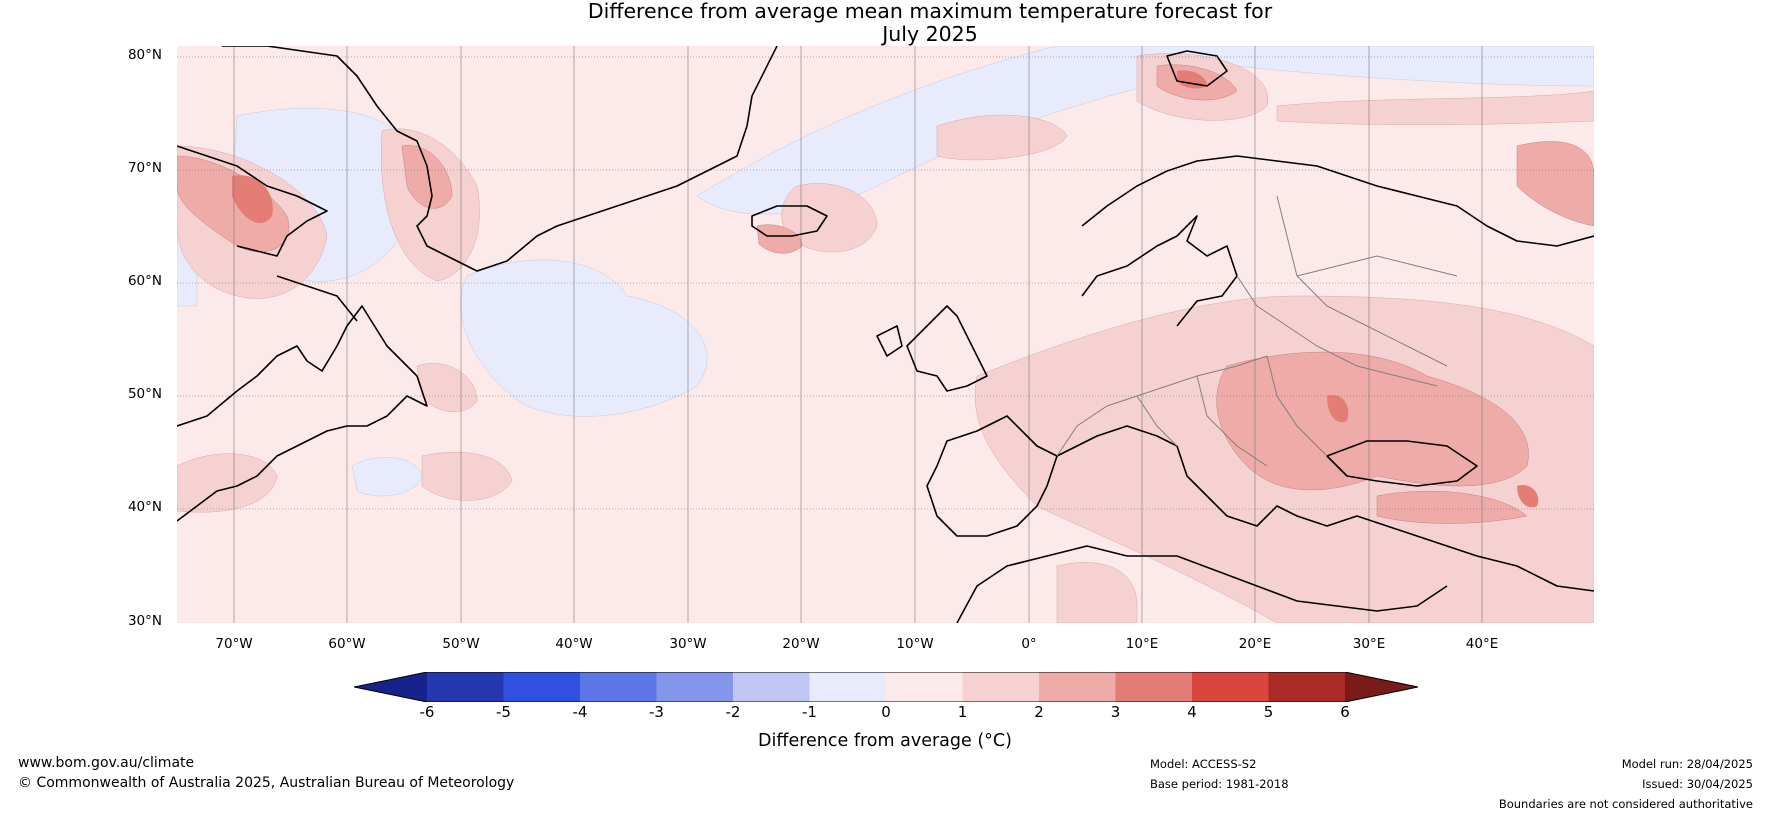 The height and width of the screenshot is (816, 1770). I want to click on colorbar-tick: 0, so click(886, 712).